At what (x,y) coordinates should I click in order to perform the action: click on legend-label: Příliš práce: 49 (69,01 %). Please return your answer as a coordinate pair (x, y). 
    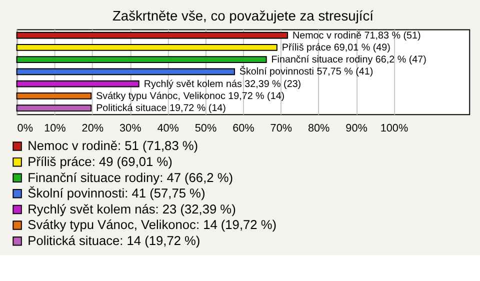
    Looking at the image, I should click on (100, 162).